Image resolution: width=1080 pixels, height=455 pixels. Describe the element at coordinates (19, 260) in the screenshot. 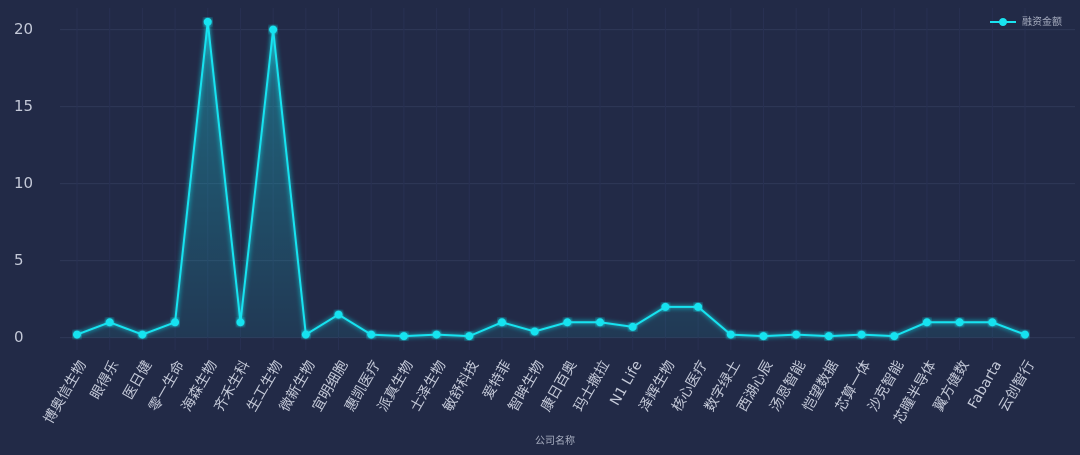

I see `y-tick-label: 5` at that location.